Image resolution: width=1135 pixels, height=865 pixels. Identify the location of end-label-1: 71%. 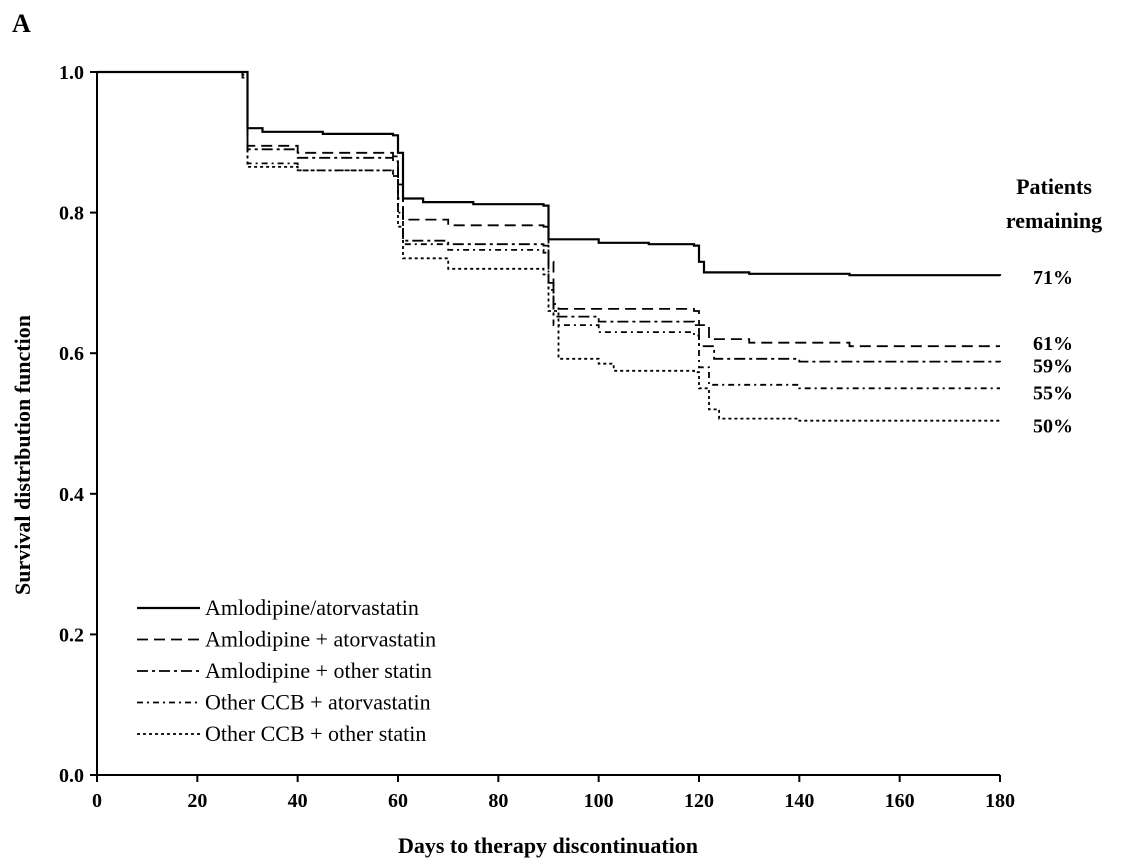
(1053, 278).